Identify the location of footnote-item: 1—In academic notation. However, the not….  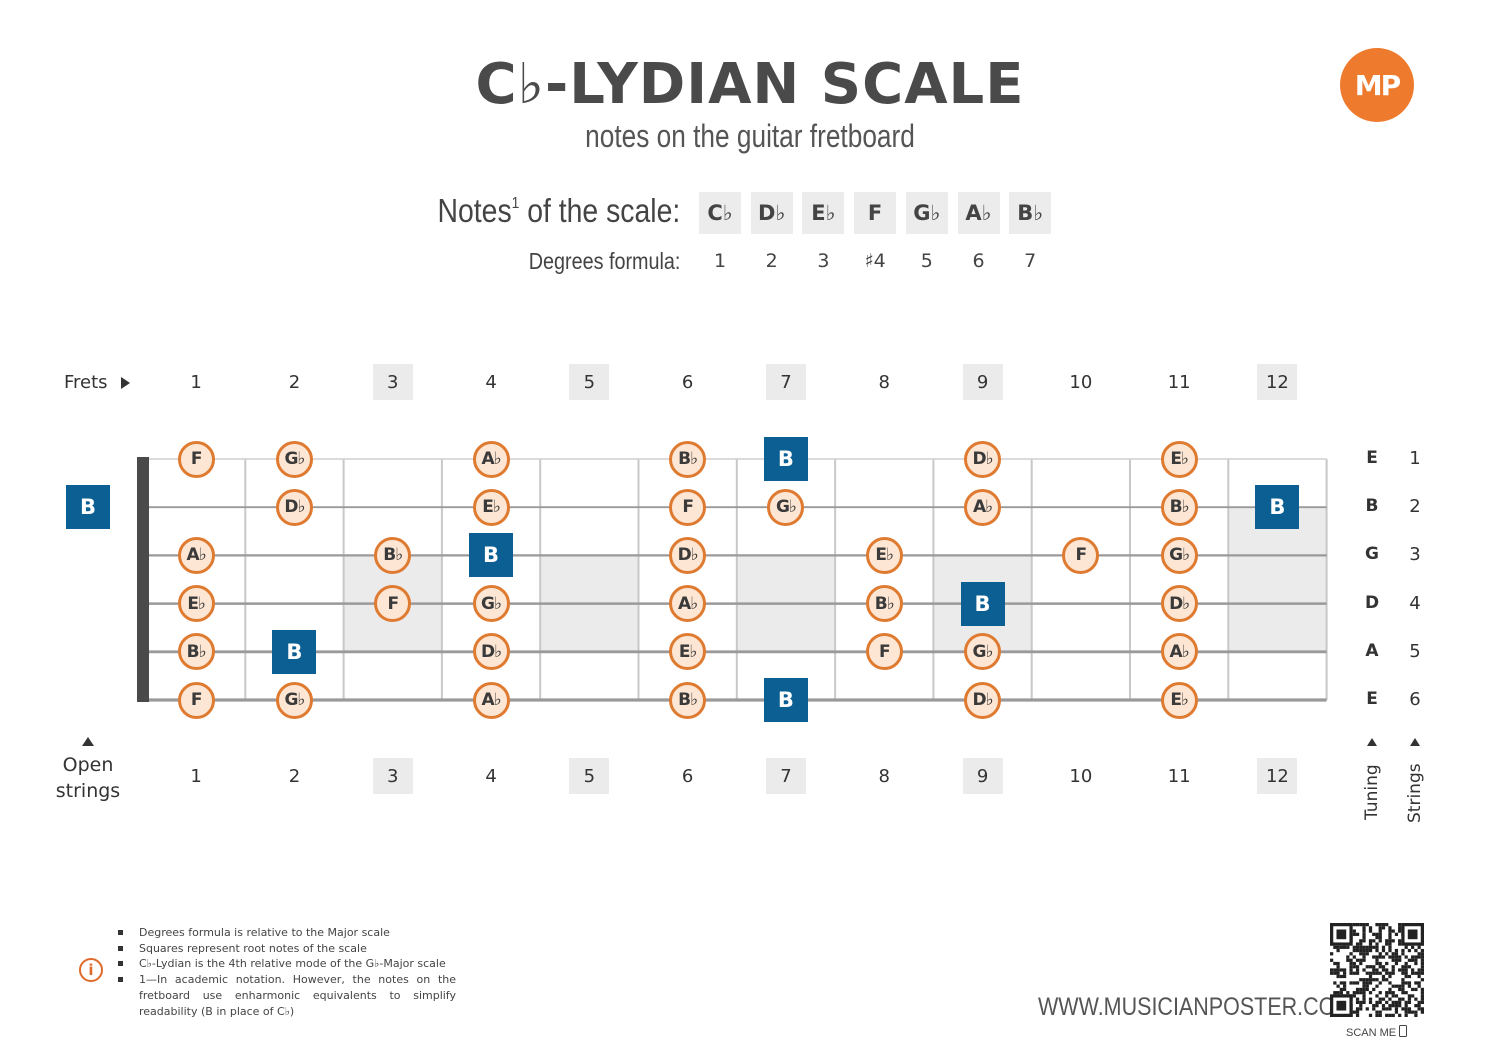
(287, 995).